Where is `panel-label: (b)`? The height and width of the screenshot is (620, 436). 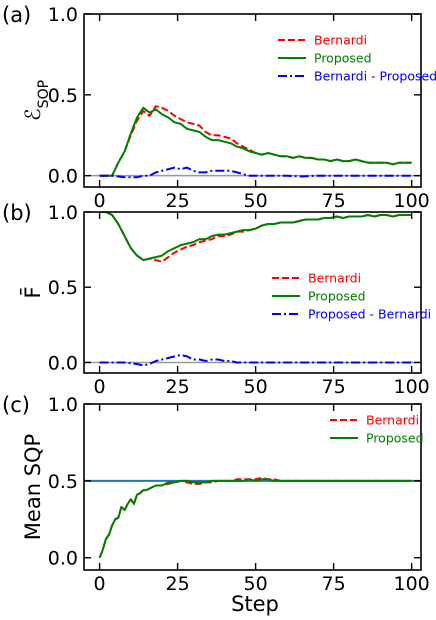
panel-label: (b) is located at coordinates (17, 213).